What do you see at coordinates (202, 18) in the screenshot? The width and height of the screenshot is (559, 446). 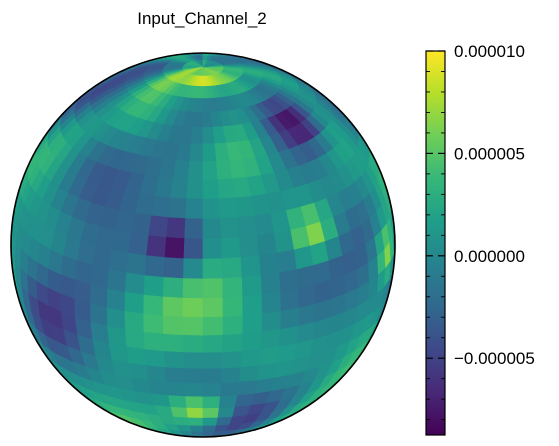 I see `chart-title: Input_Channel_2` at bounding box center [202, 18].